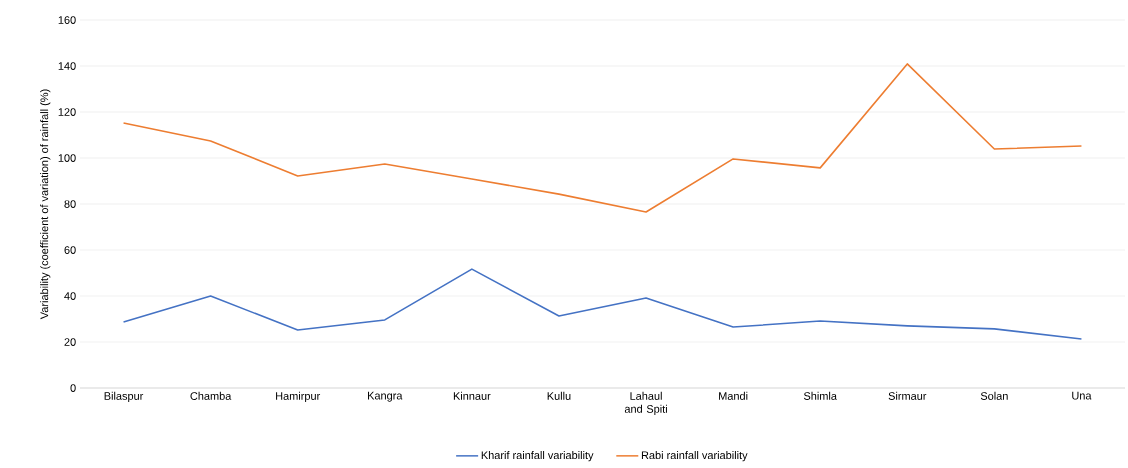 The image size is (1128, 468). I want to click on x-tick-label: Shimla, so click(820, 395).